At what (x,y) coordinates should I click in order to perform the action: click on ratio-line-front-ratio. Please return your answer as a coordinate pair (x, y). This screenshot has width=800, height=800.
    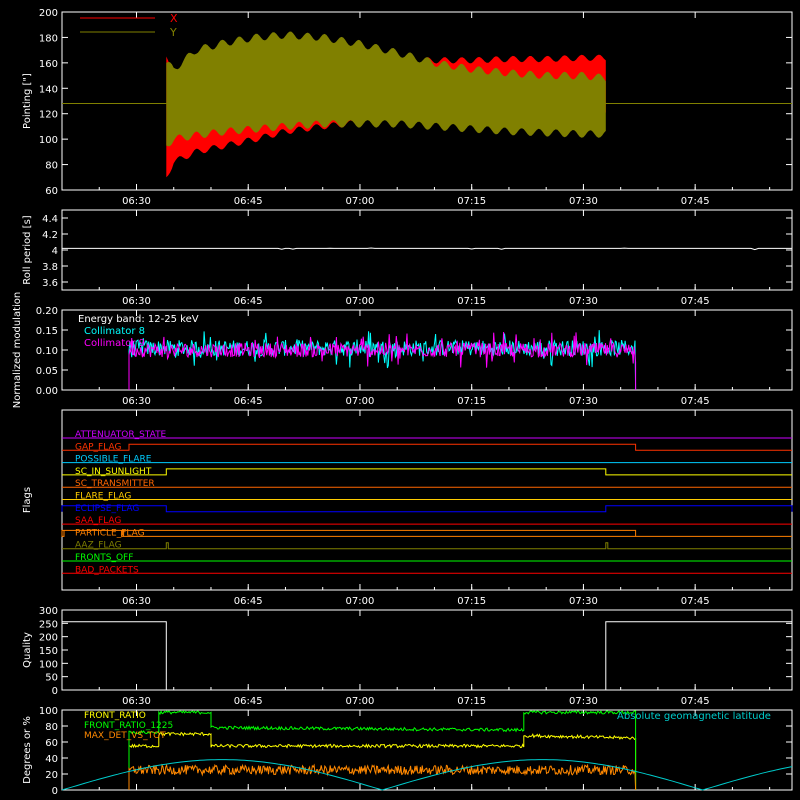
    Looking at the image, I should click on (382, 760).